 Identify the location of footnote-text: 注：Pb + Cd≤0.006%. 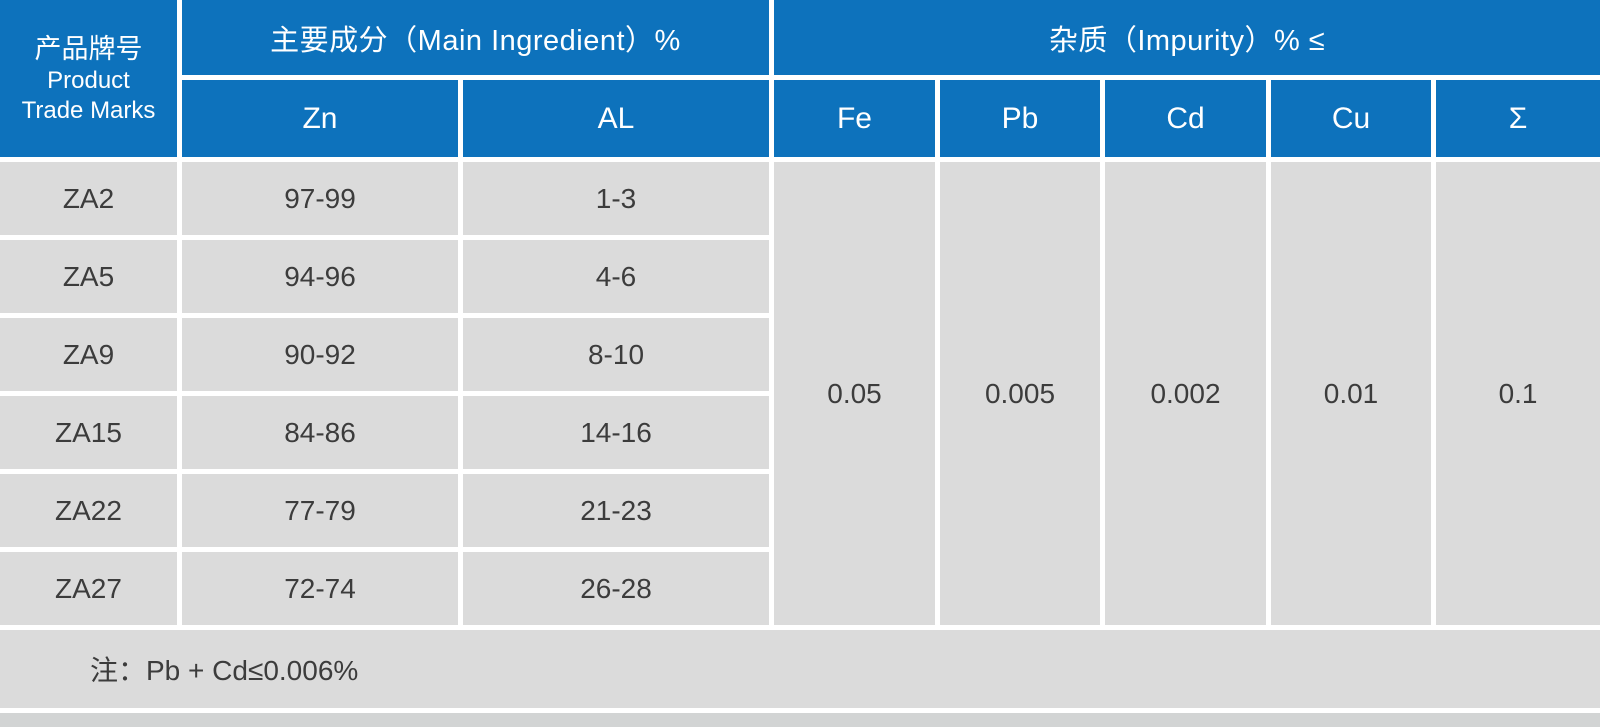
(800, 669).